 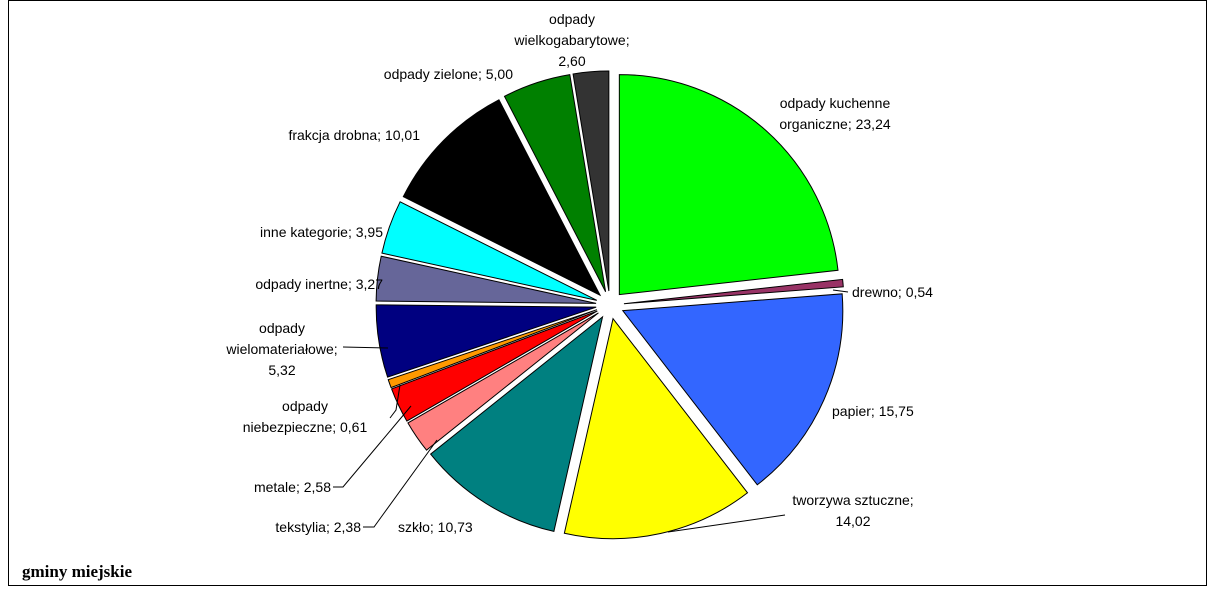 What do you see at coordinates (489, 251) in the screenshot?
I see `pie-slice-inne-kategorie` at bounding box center [489, 251].